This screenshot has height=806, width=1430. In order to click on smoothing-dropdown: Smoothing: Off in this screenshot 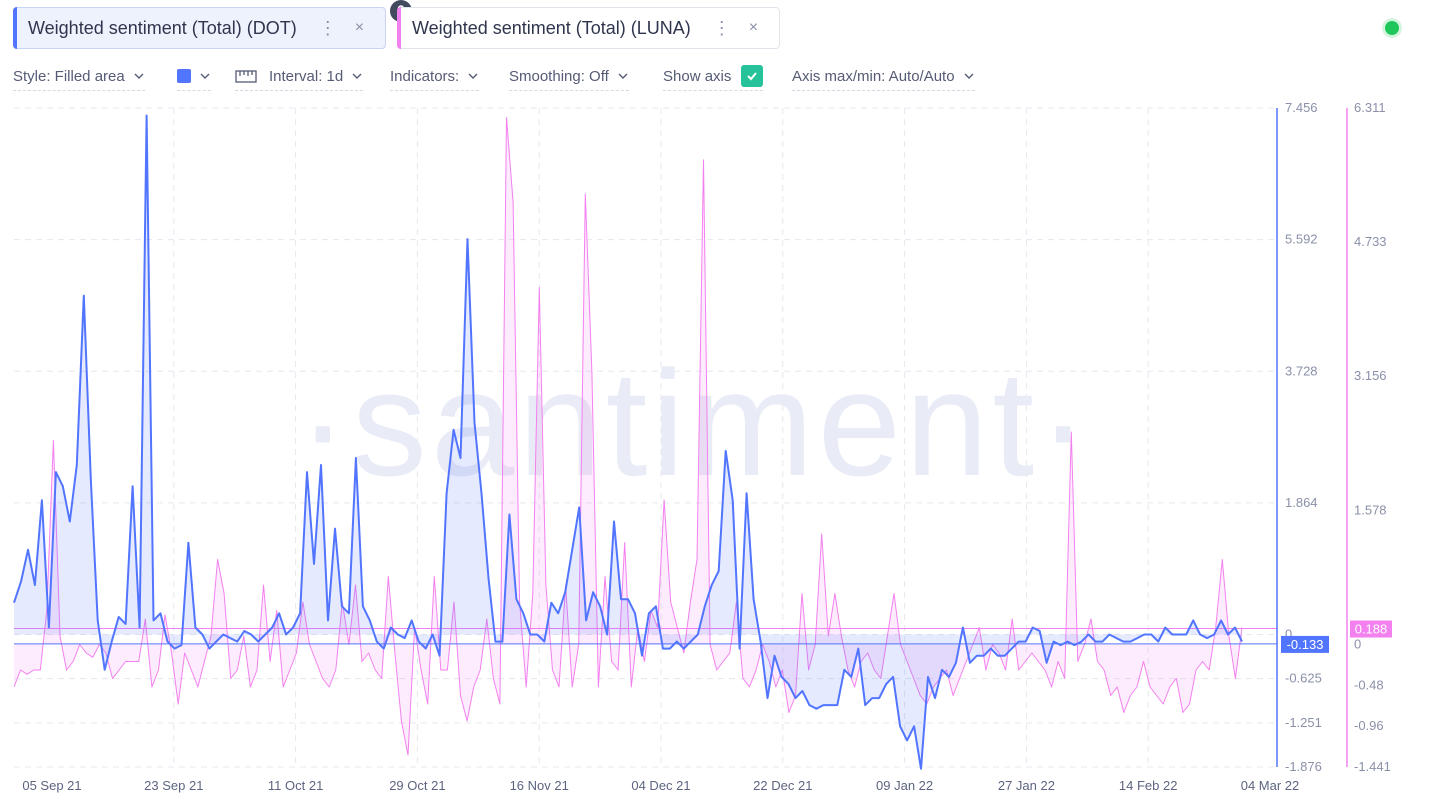, I will do `click(569, 76)`.